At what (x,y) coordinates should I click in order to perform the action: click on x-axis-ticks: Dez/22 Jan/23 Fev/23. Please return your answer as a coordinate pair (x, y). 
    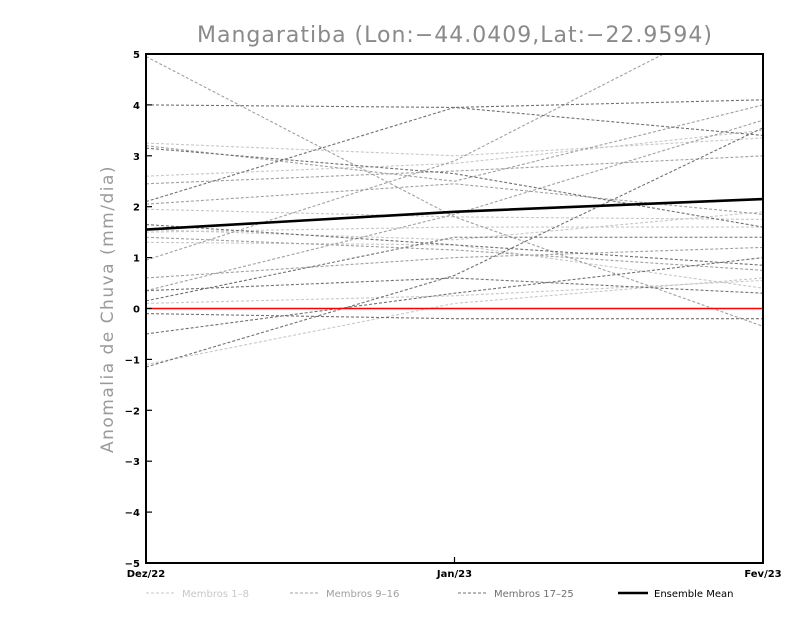
    Looking at the image, I should click on (454, 568).